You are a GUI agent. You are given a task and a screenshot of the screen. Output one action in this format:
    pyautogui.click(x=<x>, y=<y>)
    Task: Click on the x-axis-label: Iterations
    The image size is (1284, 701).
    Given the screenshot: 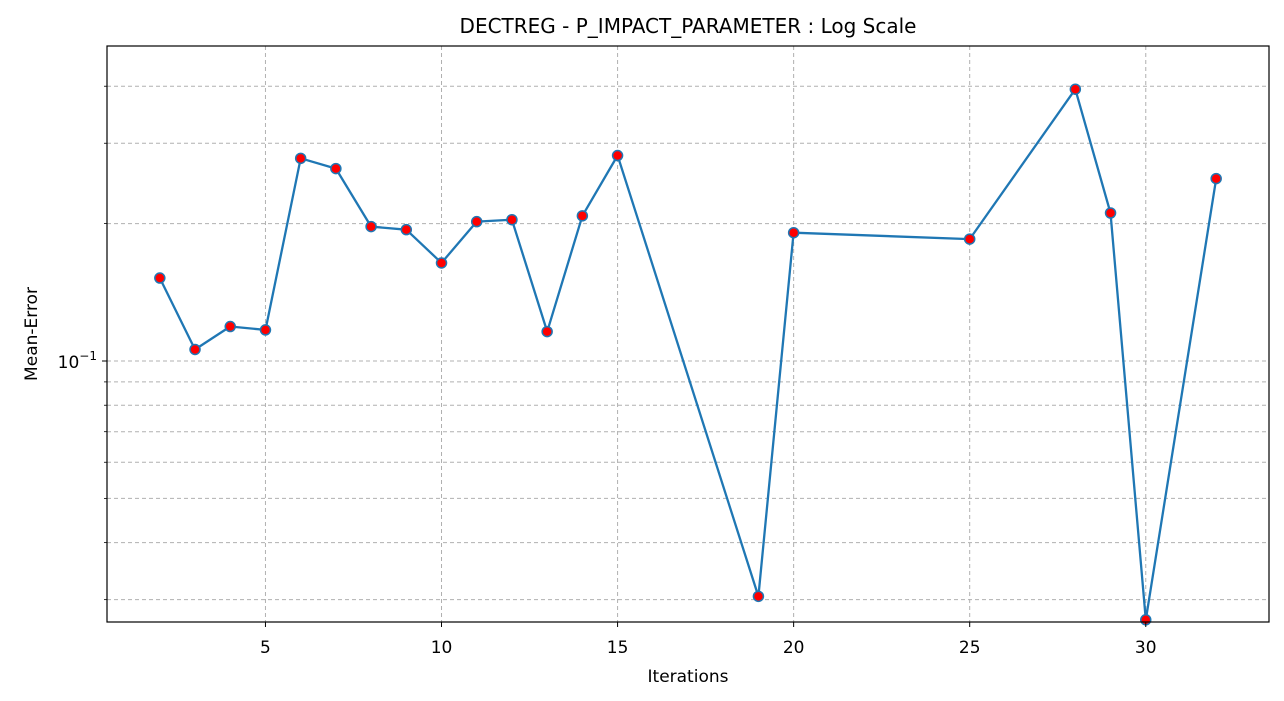 What is the action you would take?
    pyautogui.click(x=688, y=677)
    